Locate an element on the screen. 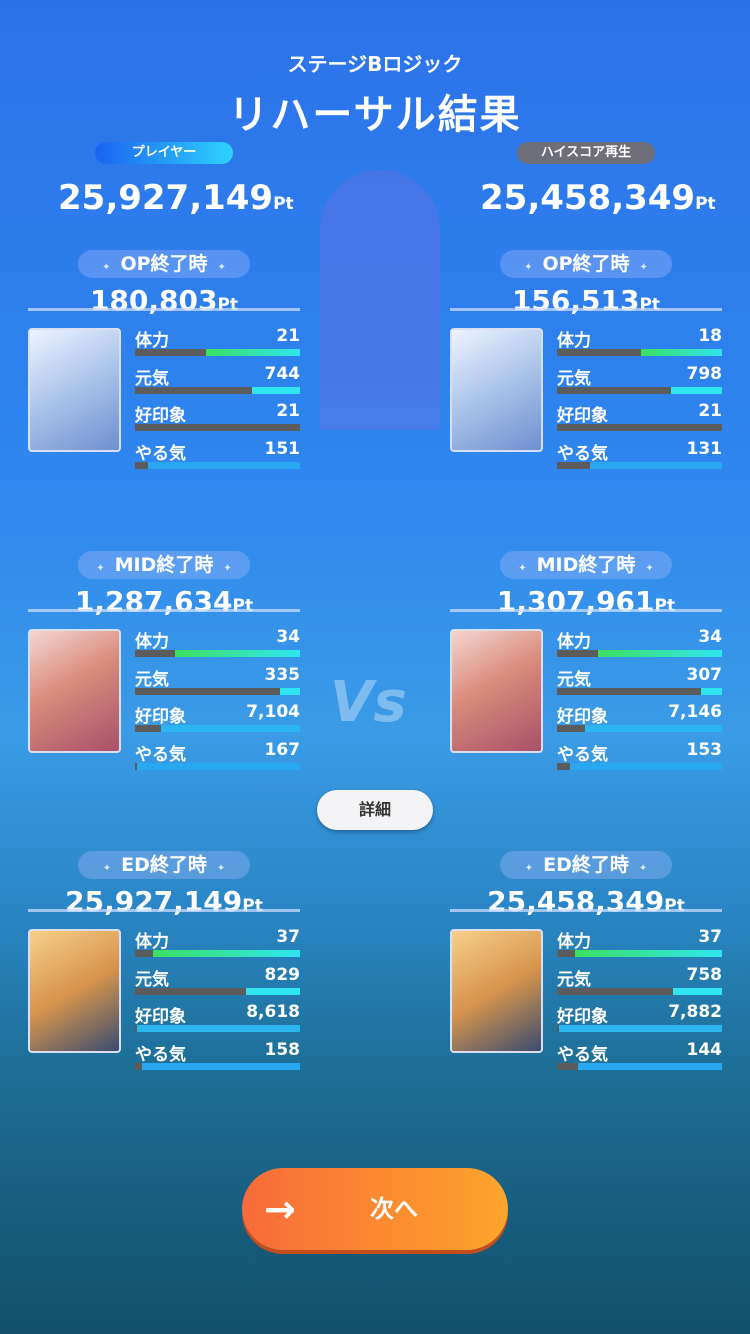 This screenshot has height=1334, width=750. stat-motivation: やる気 158 is located at coordinates (217, 1057).